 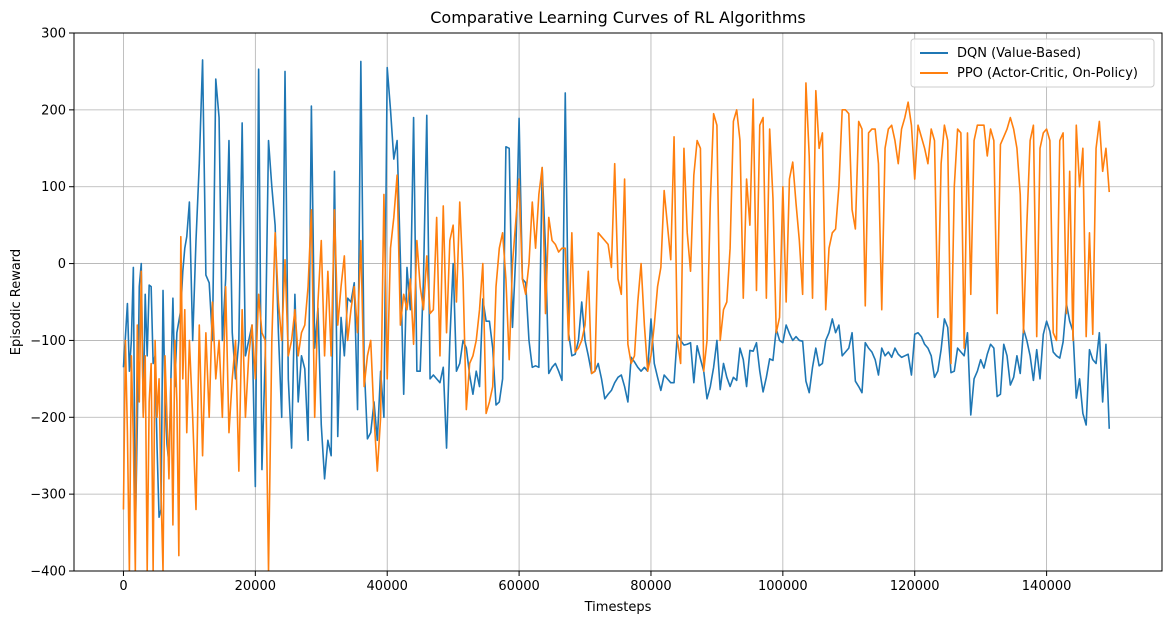 I want to click on x-tick-label: 100000, so click(x=783, y=586).